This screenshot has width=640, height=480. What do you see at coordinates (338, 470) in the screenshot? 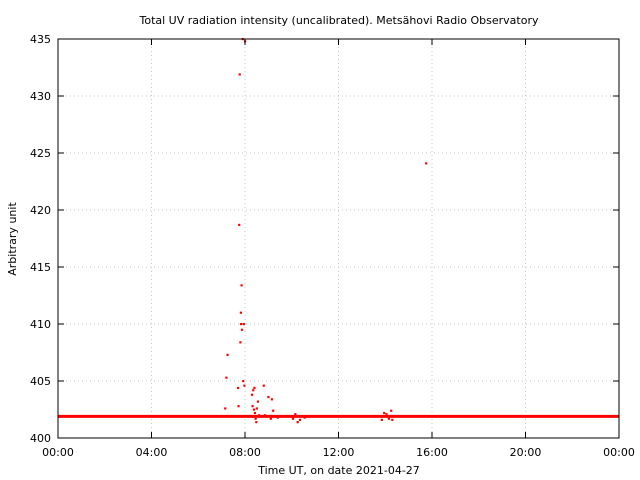
I see `x-axis-label: Time UT, on date 2021-04-27` at bounding box center [338, 470].